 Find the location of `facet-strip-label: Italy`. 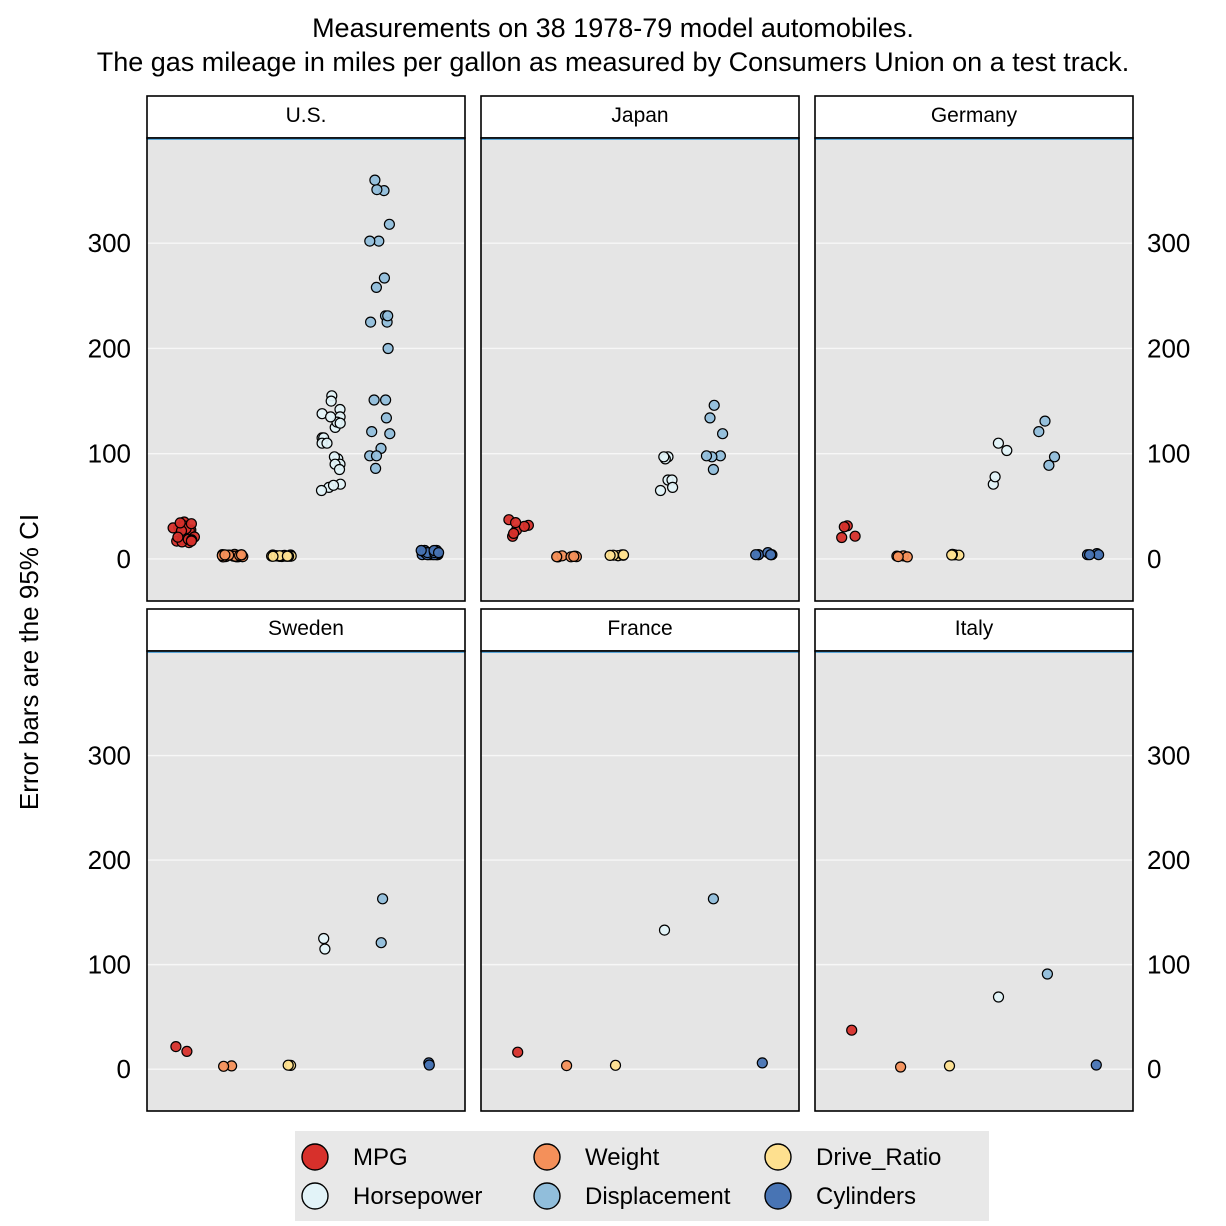

facet-strip-label: Italy is located at coordinates (974, 628).